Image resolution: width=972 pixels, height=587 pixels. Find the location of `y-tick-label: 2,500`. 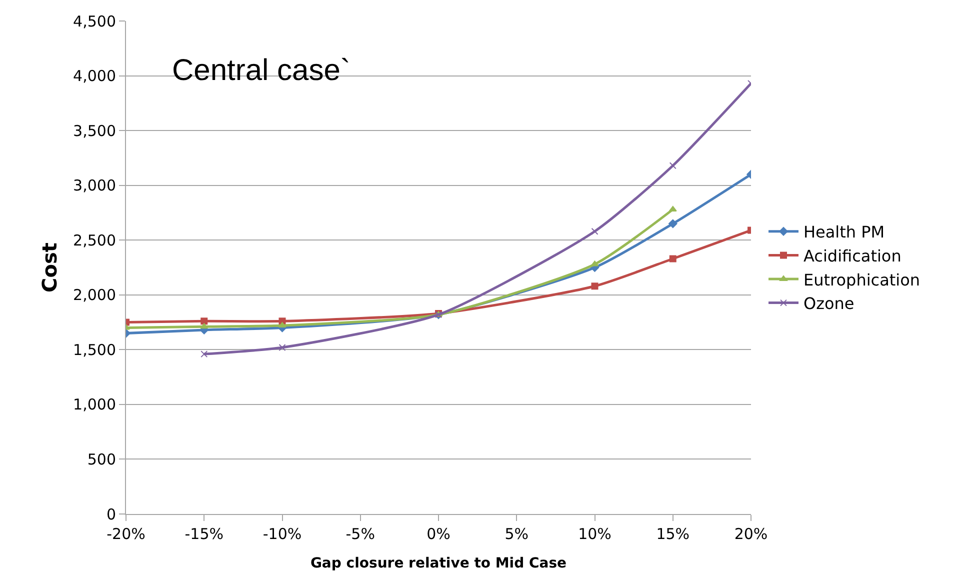

y-tick-label: 2,500 is located at coordinates (94, 240).